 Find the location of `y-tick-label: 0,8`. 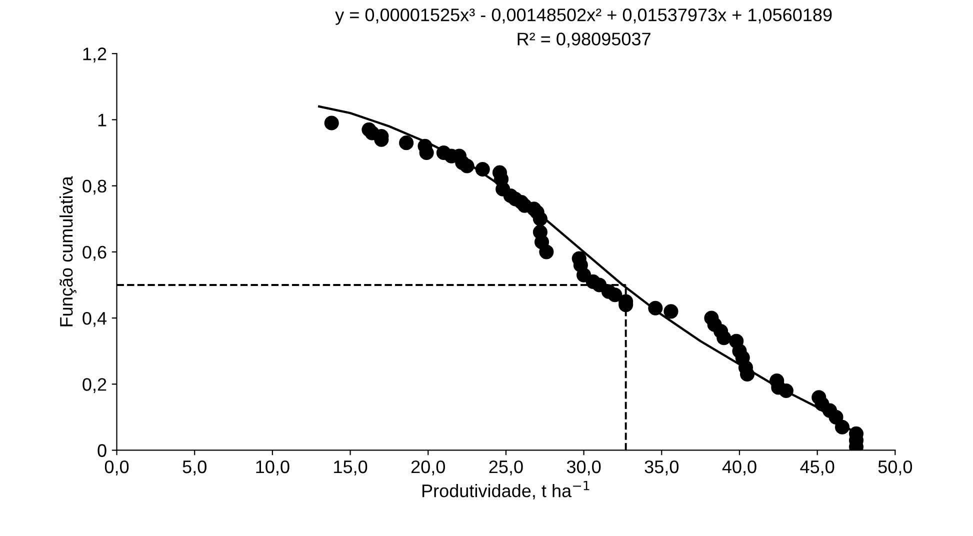

y-tick-label: 0,8 is located at coordinates (94, 187).